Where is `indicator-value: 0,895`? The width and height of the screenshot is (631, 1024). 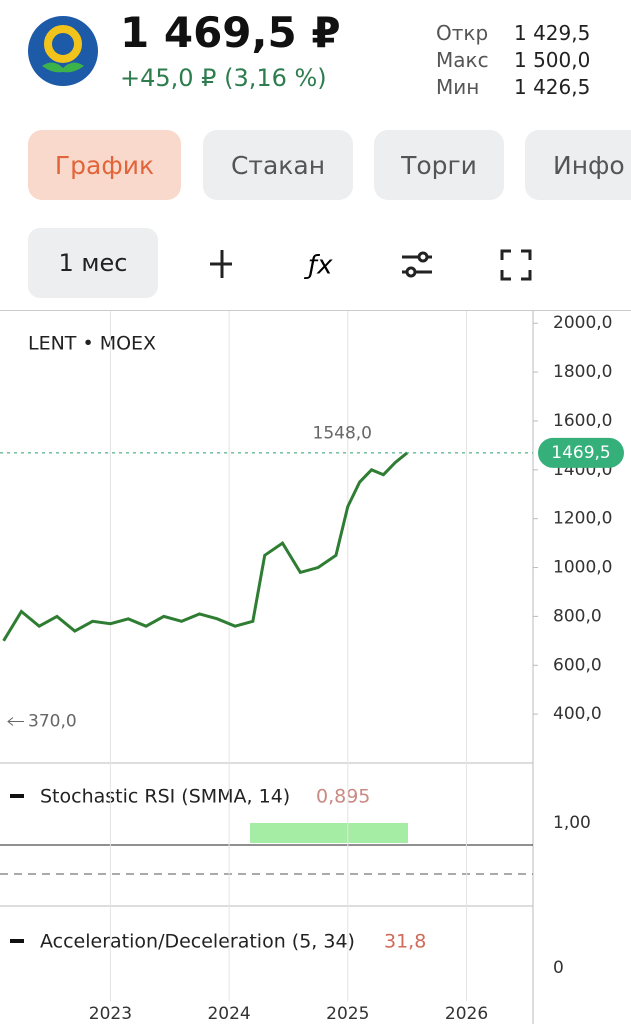 indicator-value: 0,895 is located at coordinates (343, 797).